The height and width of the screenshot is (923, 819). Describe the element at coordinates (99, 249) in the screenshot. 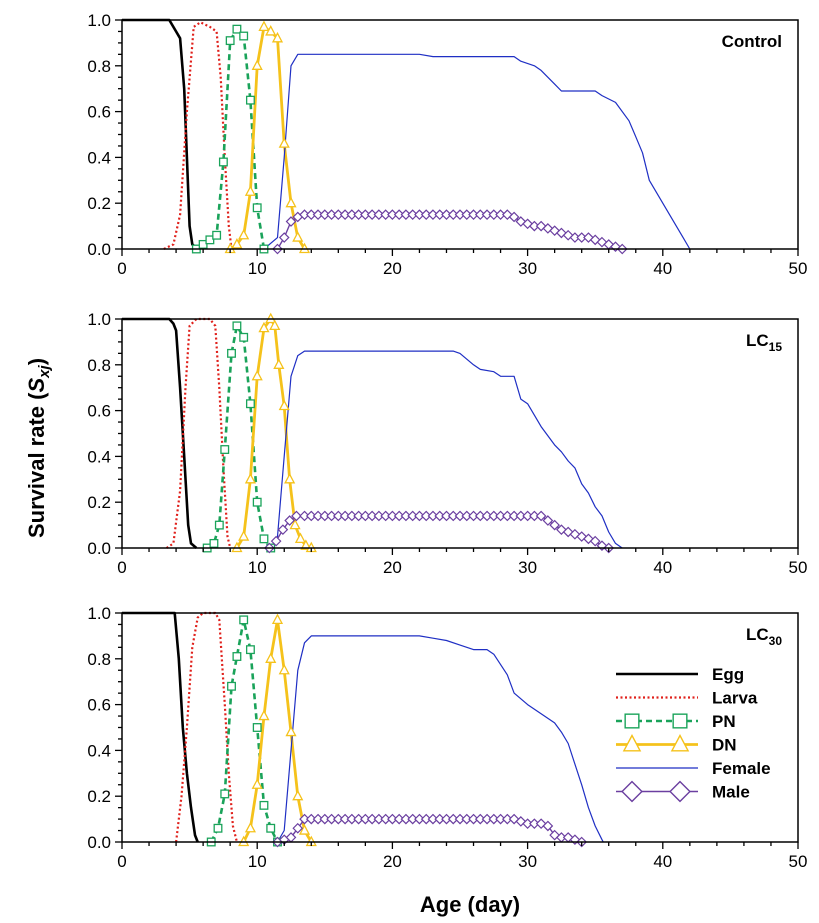

I see `y-tick-label: 0.0` at that location.